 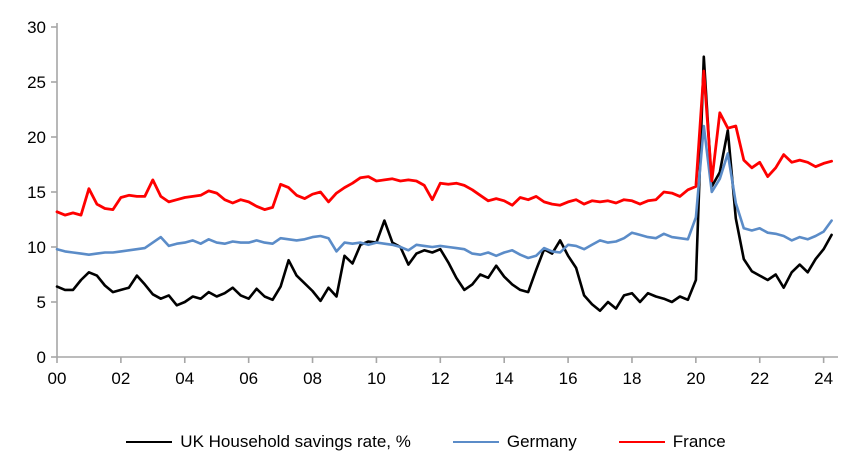 What do you see at coordinates (475, 442) in the screenshot?
I see `legend-line-germany-icon` at bounding box center [475, 442].